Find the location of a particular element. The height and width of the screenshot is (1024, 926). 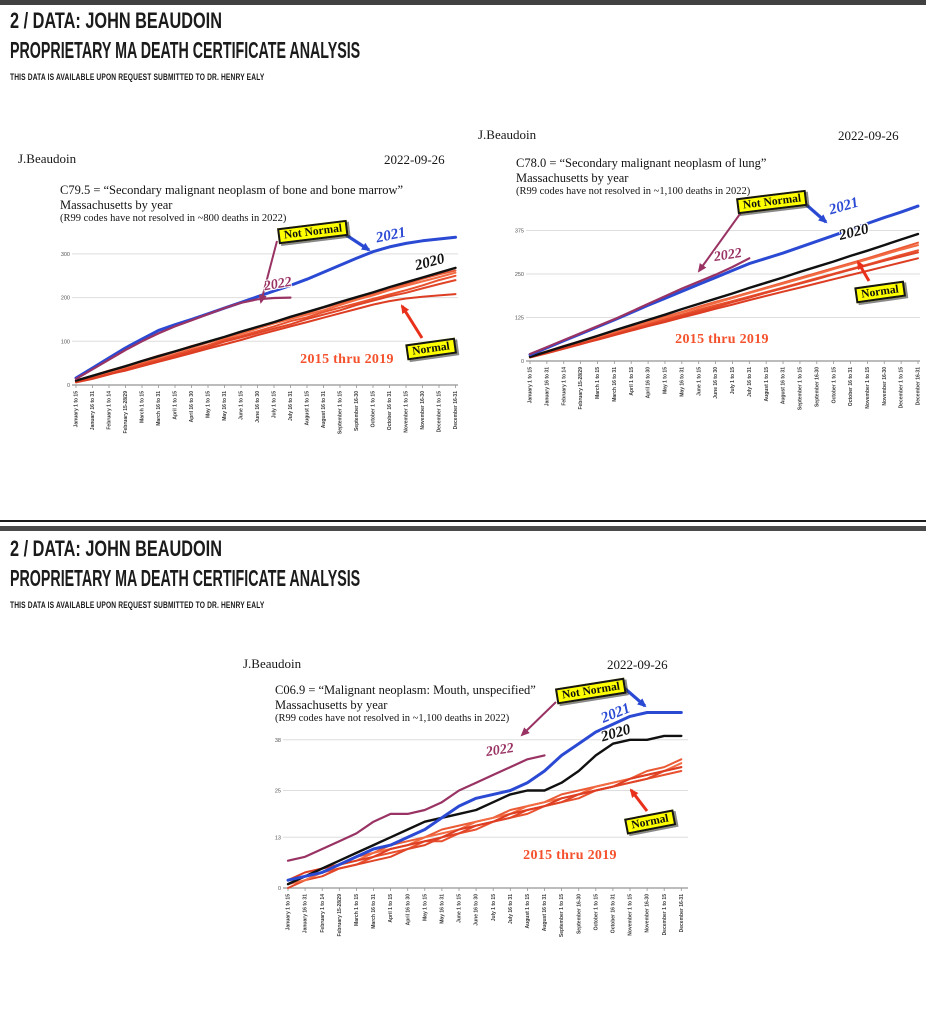

svg-text: November 16-30 is located at coordinates (648, 913).